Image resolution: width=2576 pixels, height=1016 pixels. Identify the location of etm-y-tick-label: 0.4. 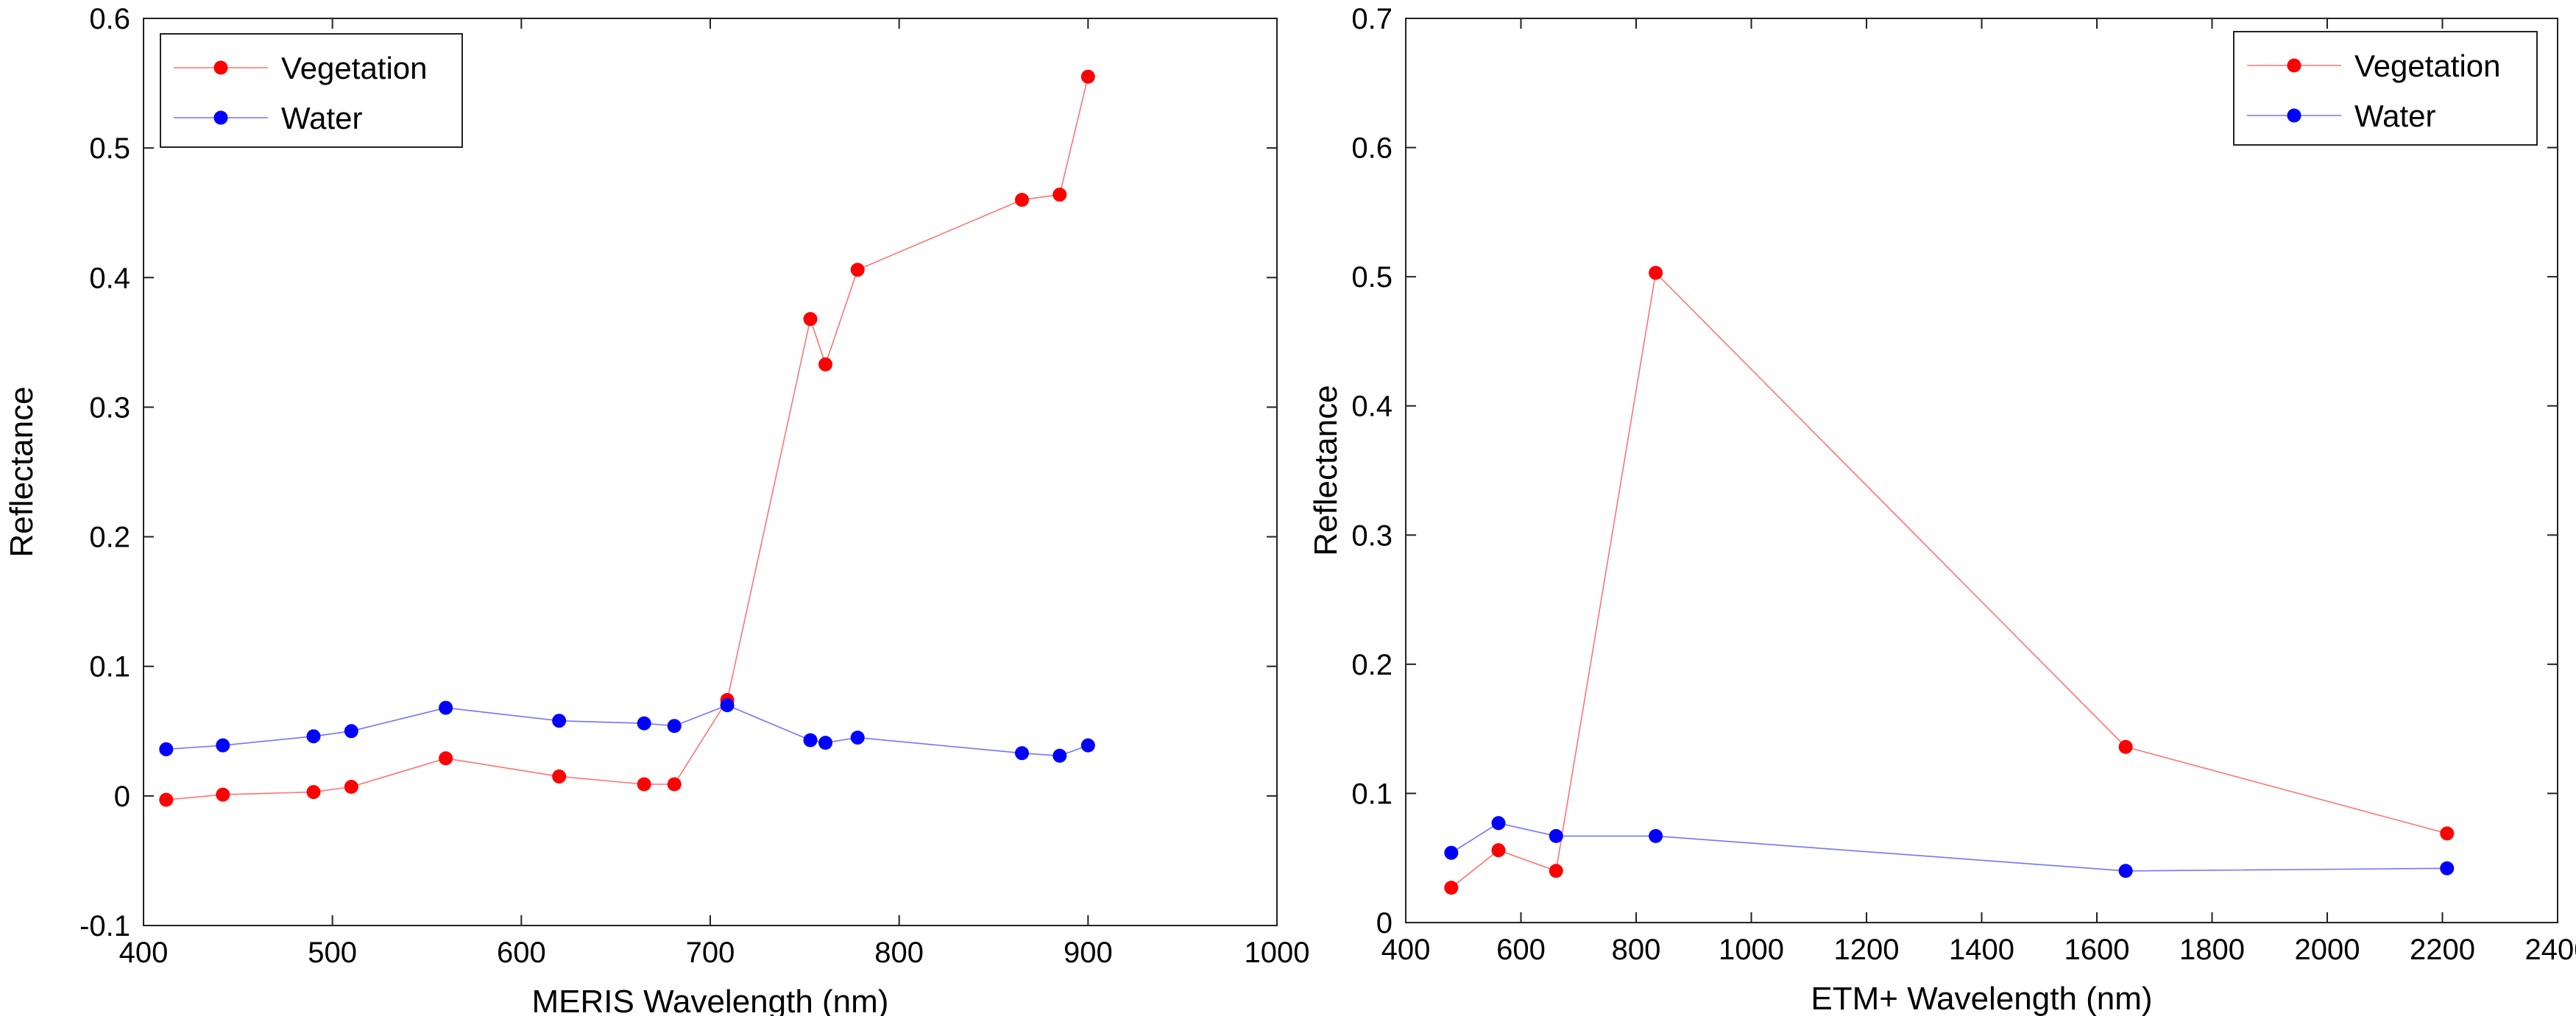
(1372, 407).